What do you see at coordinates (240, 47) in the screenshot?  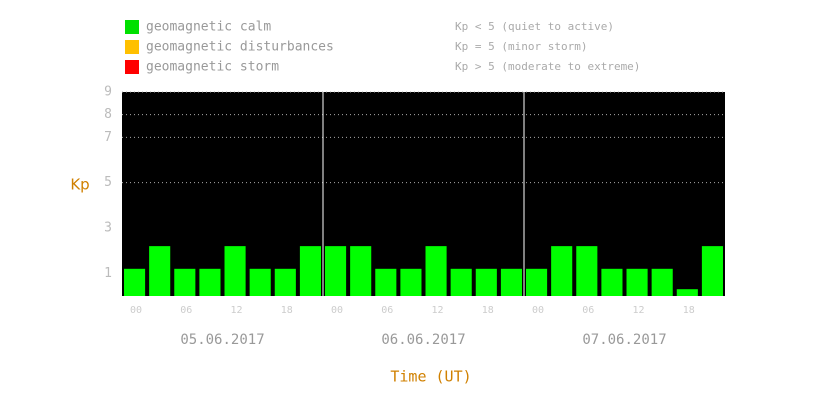 I see `legend-label: geomagnetic disturbances` at bounding box center [240, 47].